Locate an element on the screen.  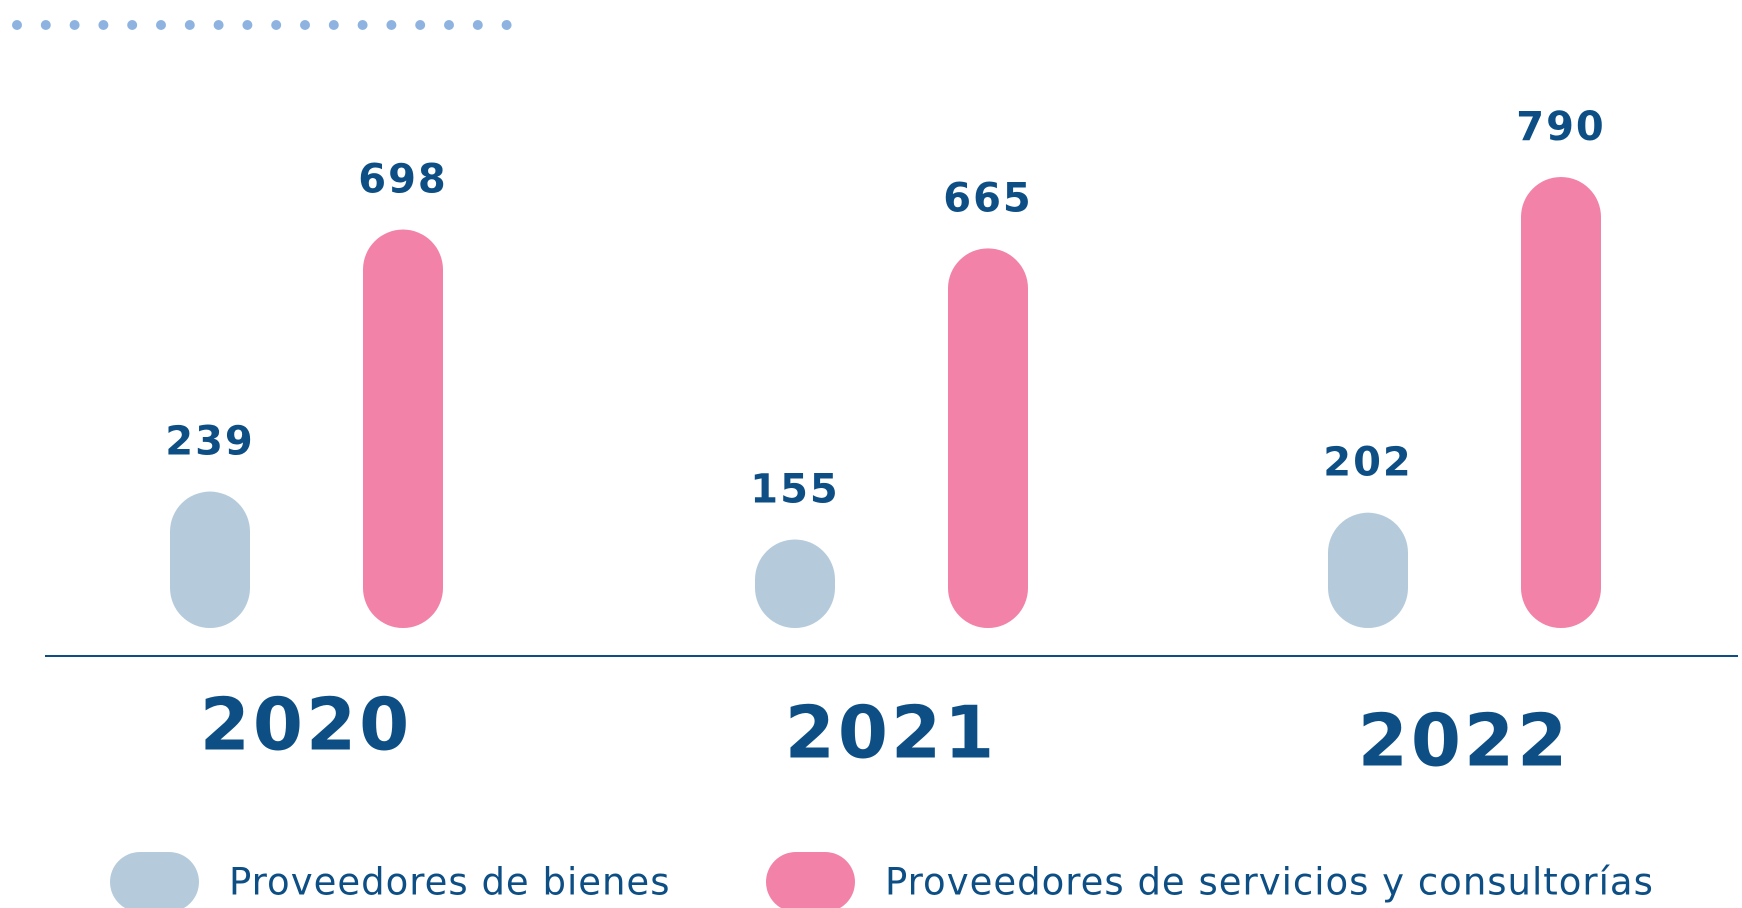
value-label: 790 is located at coordinates (1561, 127).